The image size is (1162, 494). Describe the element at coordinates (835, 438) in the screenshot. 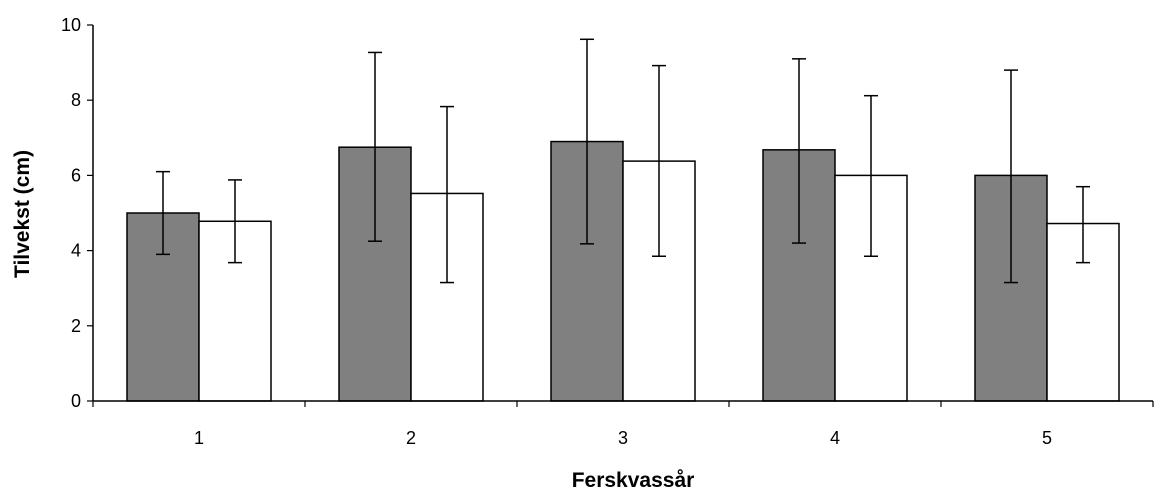

I see `x-tick-label: 4` at that location.